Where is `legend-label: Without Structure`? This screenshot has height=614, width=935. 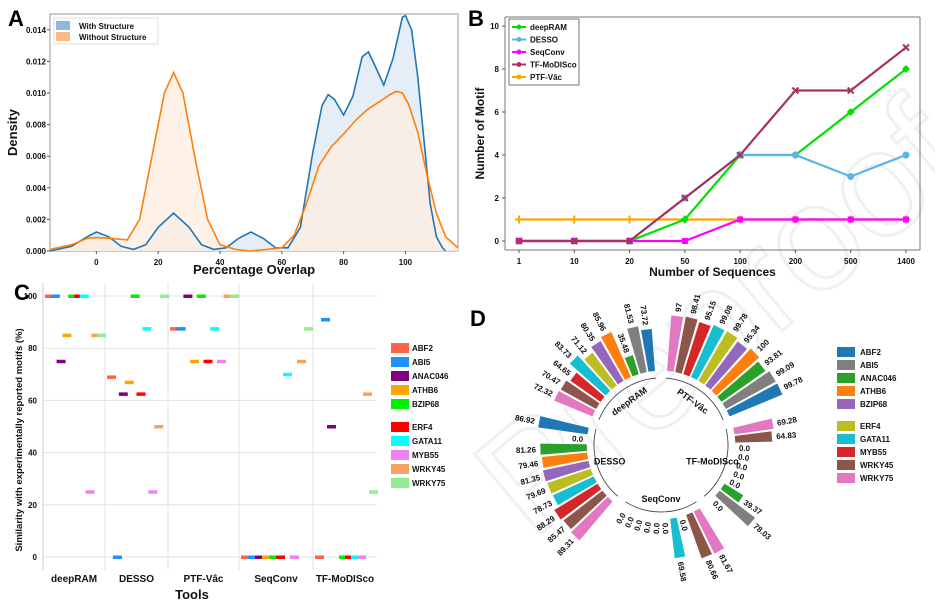
legend-label: Without Structure is located at coordinates (113, 37).